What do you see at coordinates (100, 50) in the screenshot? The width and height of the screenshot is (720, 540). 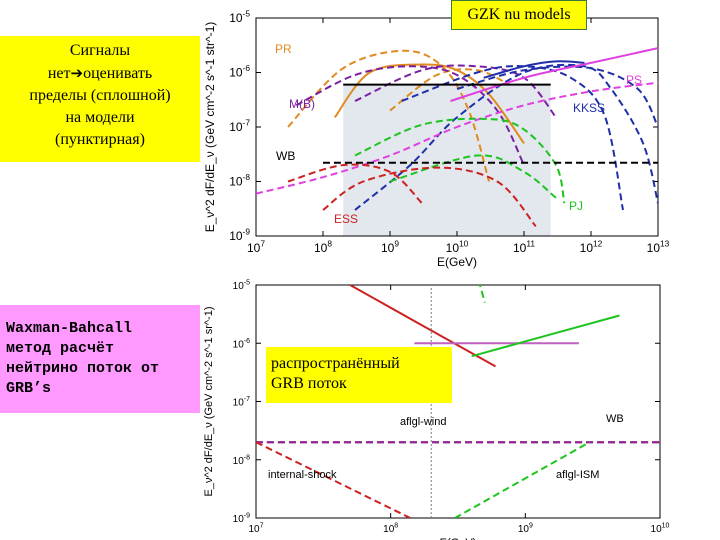 I see `note-line-1: Сигналы` at bounding box center [100, 50].